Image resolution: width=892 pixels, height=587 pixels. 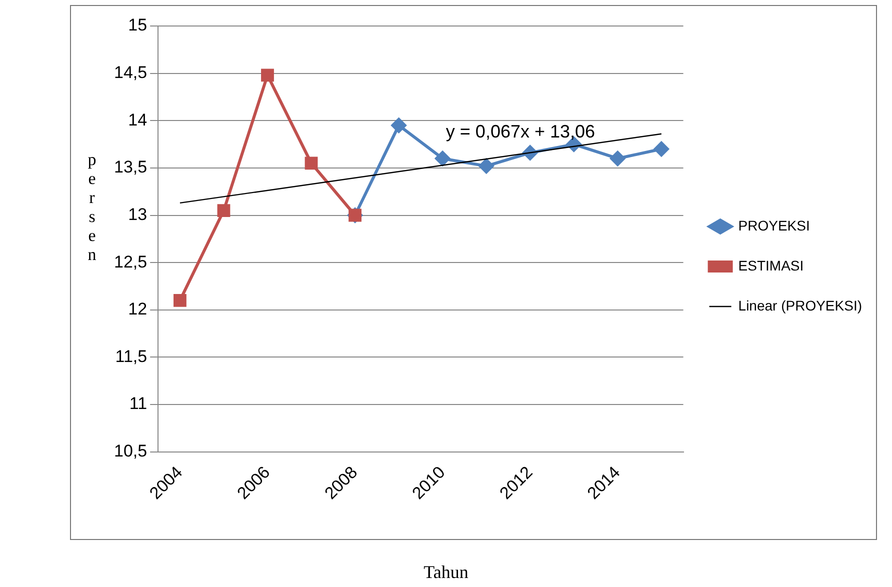 I want to click on legend-label: Linear (PROYEKSI), so click(x=800, y=305).